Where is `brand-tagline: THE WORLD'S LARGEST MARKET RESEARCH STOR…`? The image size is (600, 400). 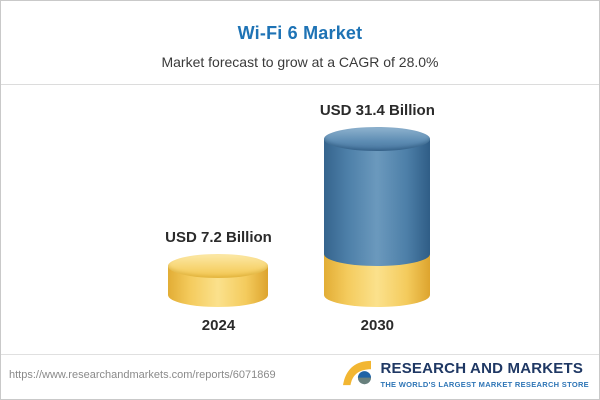
brand-tagline: THE WORLD'S LARGEST MARKET RESEARCH STOR… is located at coordinates (484, 384).